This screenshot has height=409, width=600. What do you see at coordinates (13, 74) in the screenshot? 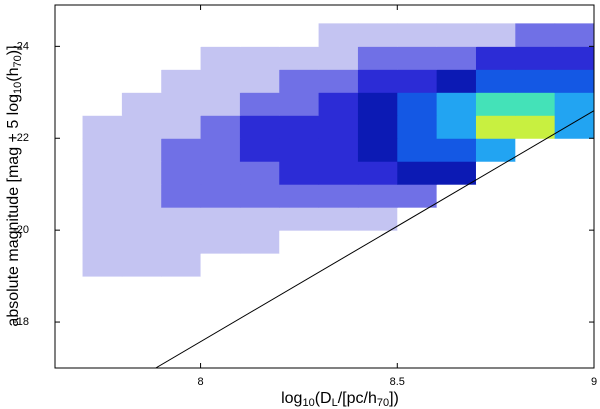
I see `label-part: (h` at bounding box center [13, 74].